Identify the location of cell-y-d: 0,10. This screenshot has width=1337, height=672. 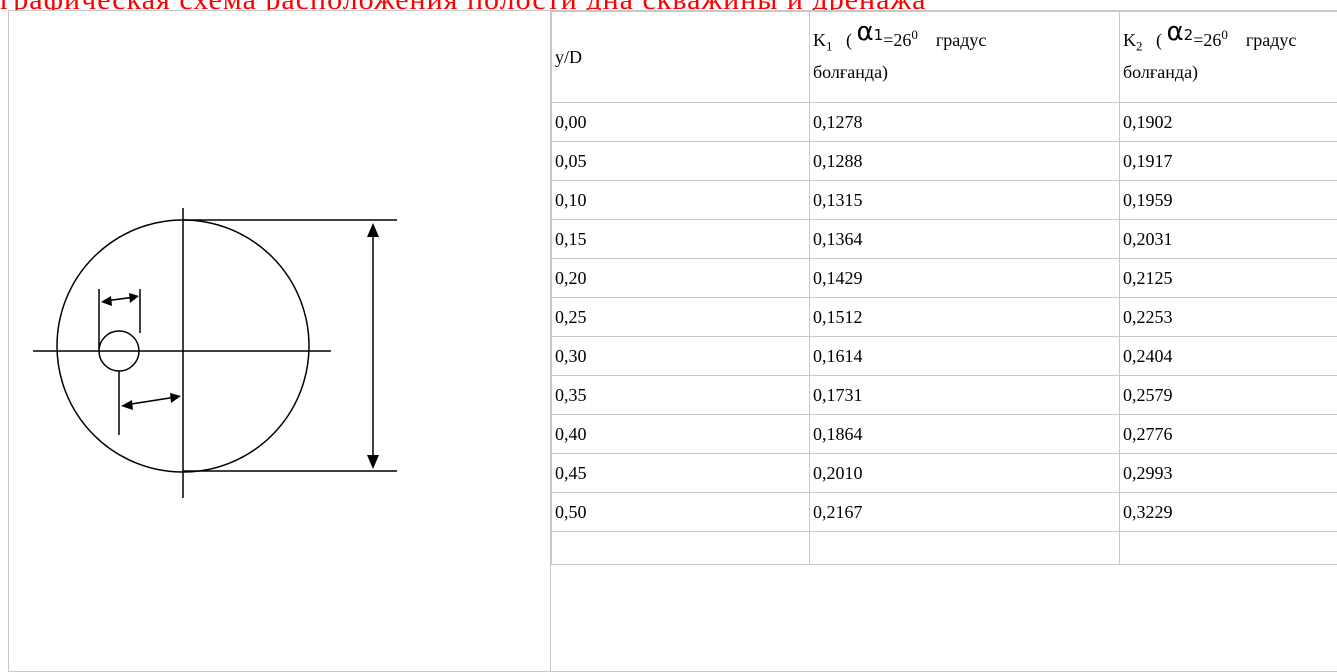
(681, 200).